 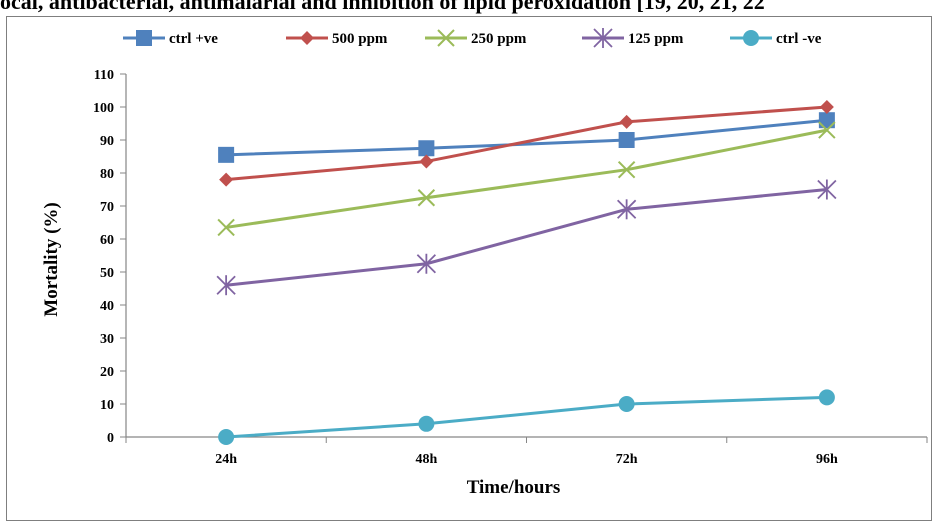 I want to click on y-tick-label: 110, so click(x=104, y=75).